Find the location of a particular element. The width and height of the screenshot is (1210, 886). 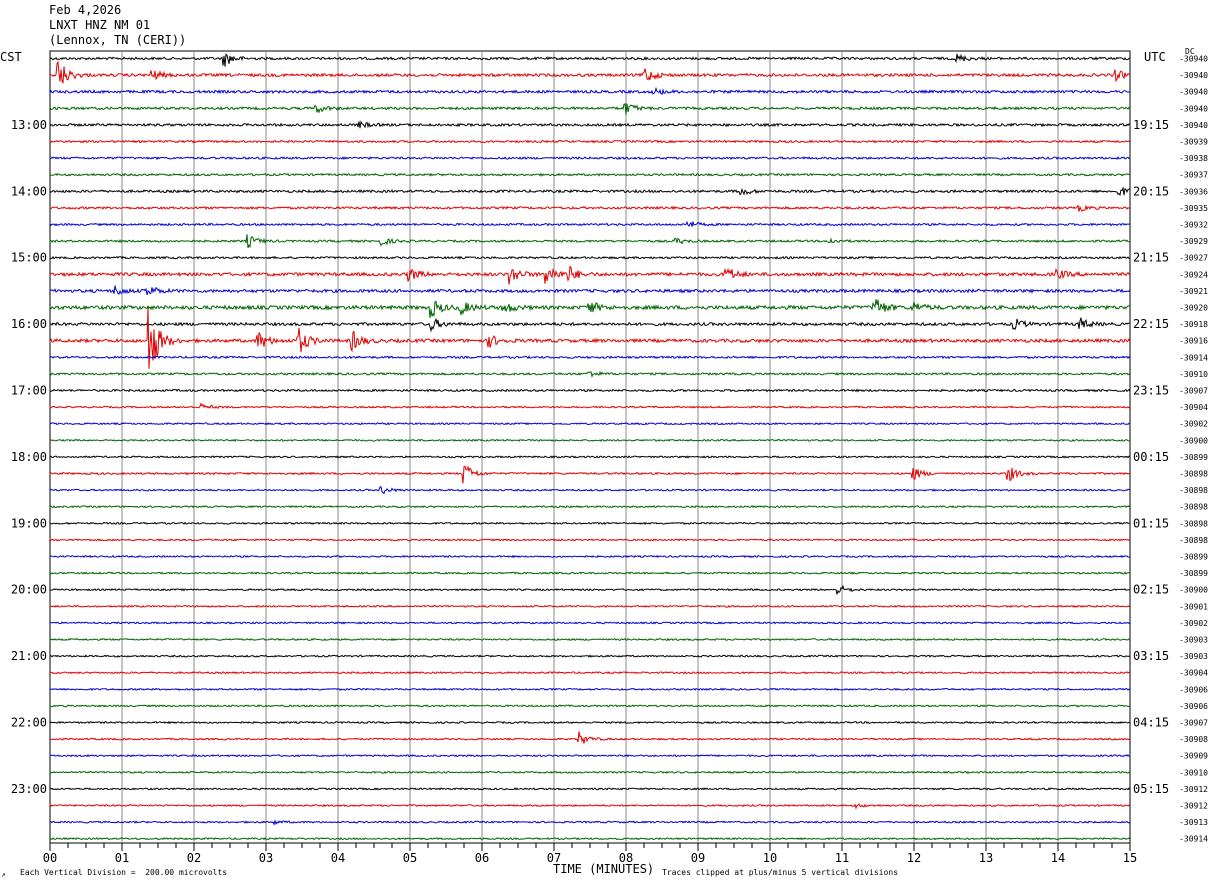

dc-offset-label: -30912 is located at coordinates (1193, 806).